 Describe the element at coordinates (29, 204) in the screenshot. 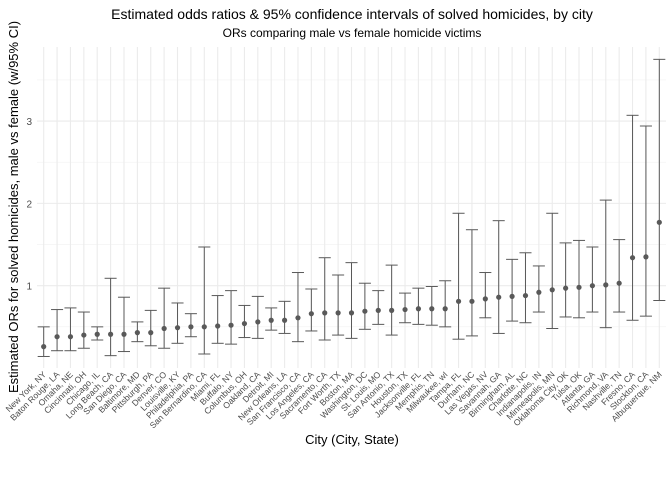

I see `y-tick-label: 2` at that location.